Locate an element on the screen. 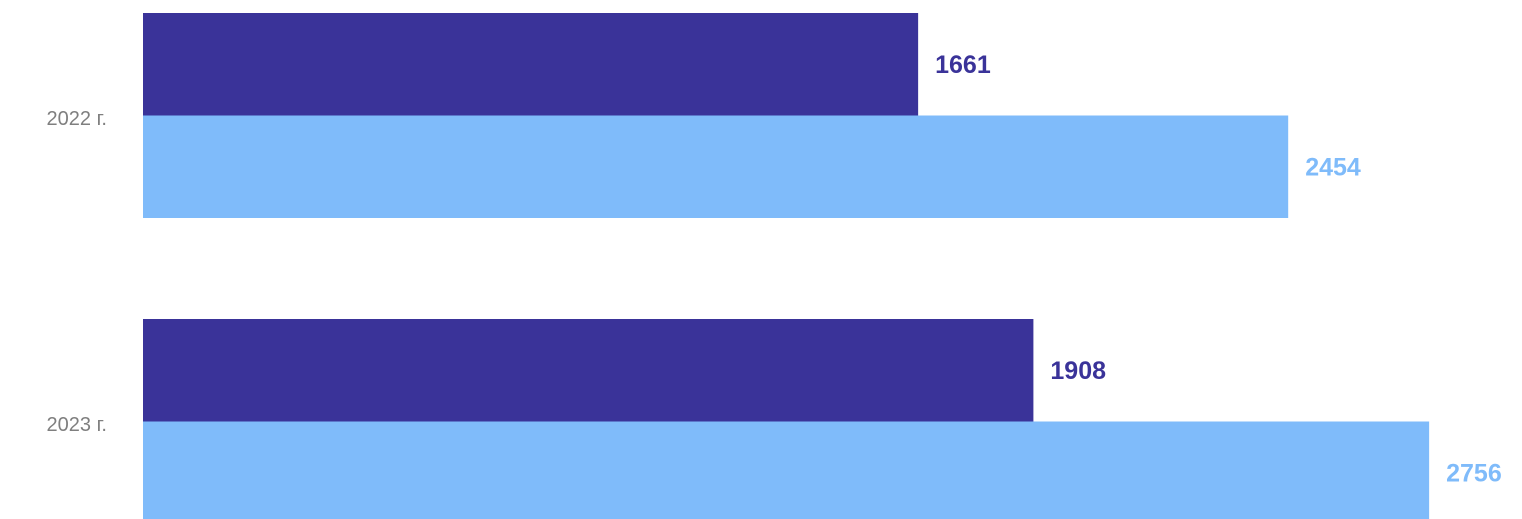 The width and height of the screenshot is (1522, 519). category-label: 2023 г. is located at coordinates (77, 425).